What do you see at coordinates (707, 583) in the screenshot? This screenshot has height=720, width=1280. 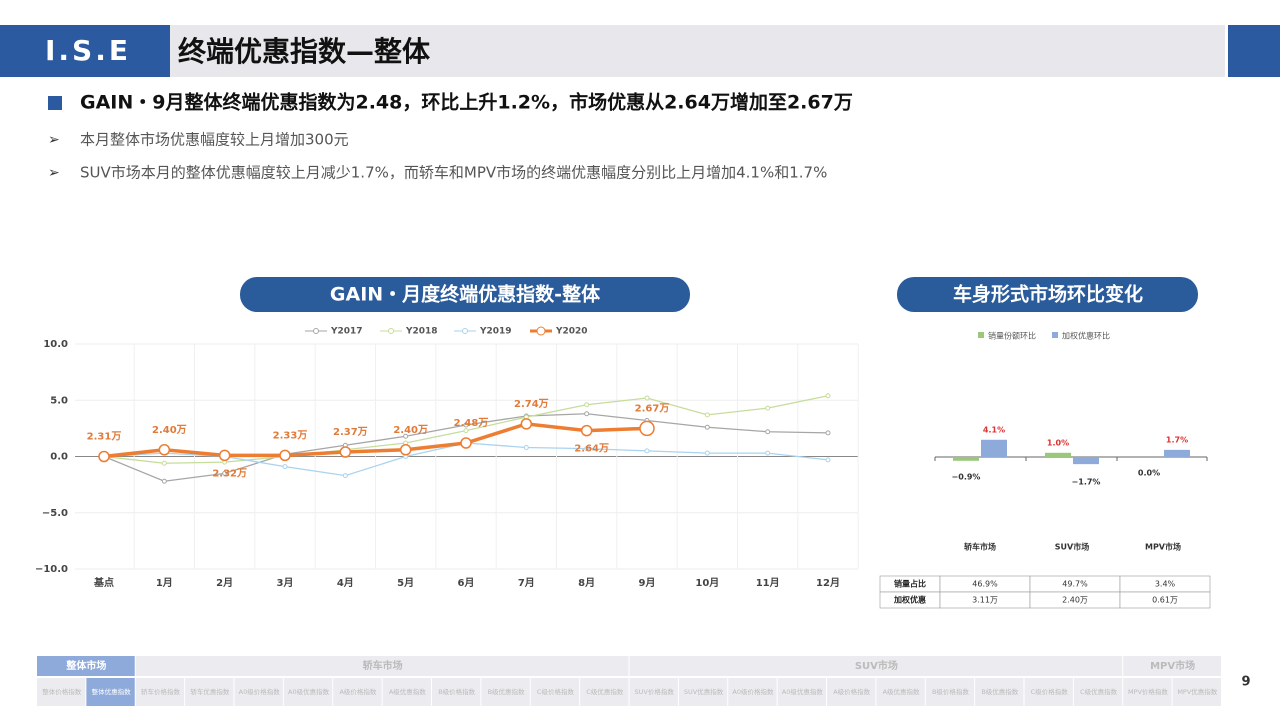 I see `x-tick-label: 10月` at bounding box center [707, 583].